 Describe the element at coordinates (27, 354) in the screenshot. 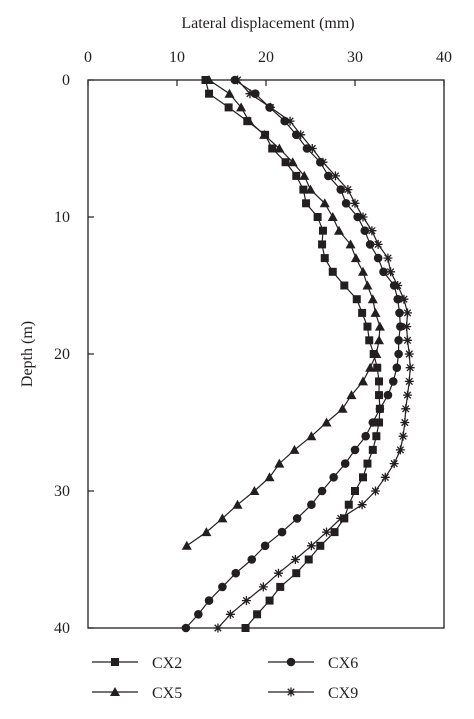

I see `y-axis-title: Depth (m)` at that location.